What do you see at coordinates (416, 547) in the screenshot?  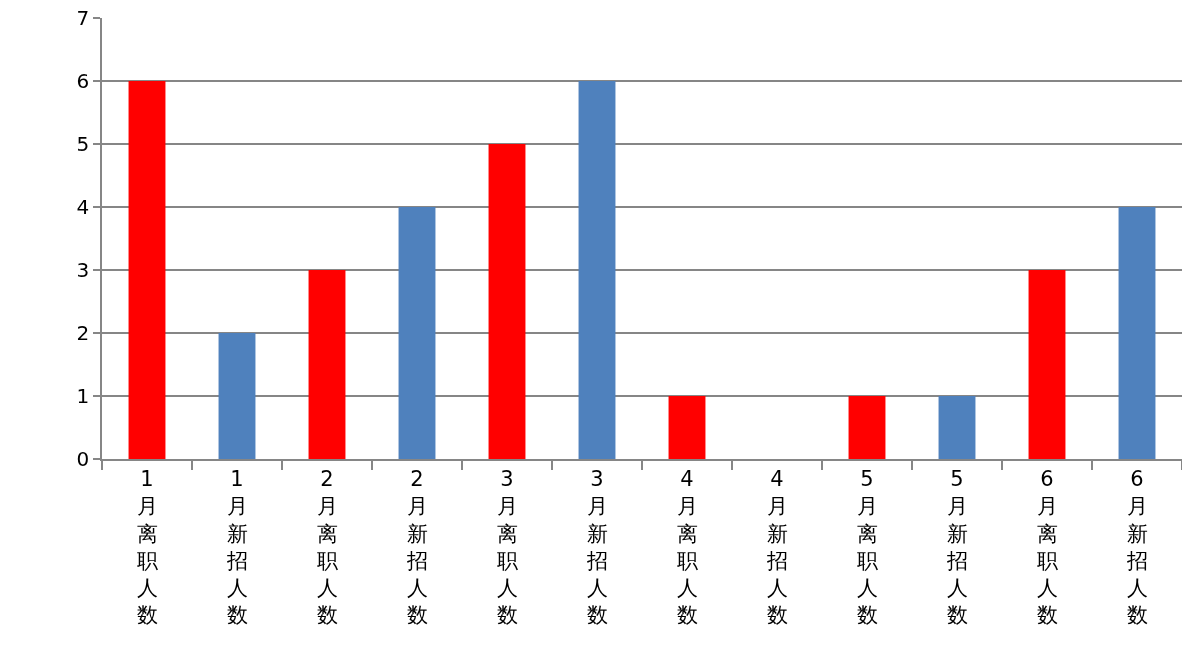 I see `x-tick-label: 2月新招人数` at bounding box center [416, 547].